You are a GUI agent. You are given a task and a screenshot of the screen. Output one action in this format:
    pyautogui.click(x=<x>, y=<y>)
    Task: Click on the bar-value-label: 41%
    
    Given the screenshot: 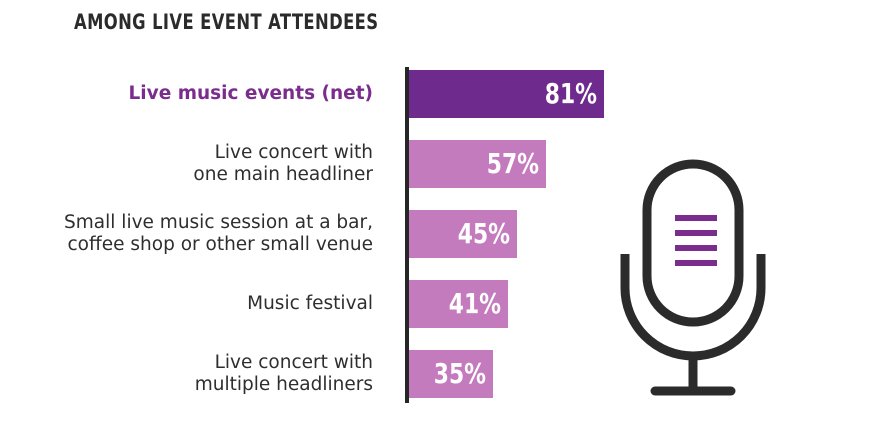 What is the action you would take?
    pyautogui.click(x=474, y=303)
    